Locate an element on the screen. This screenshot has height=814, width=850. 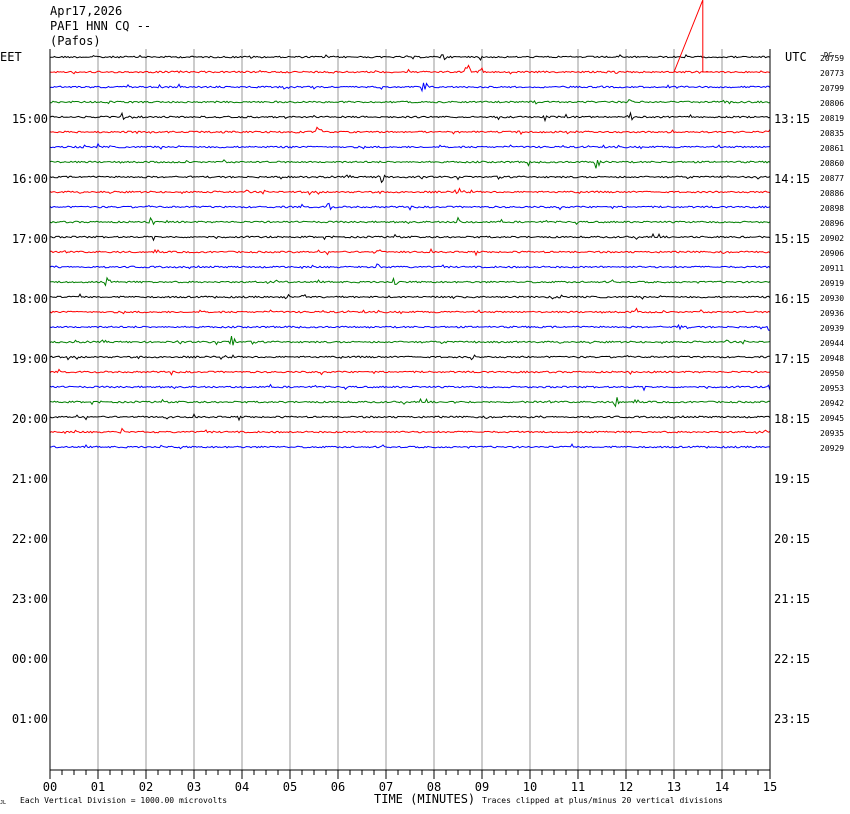
x-tick-label-07: 07 is located at coordinates (386, 787).